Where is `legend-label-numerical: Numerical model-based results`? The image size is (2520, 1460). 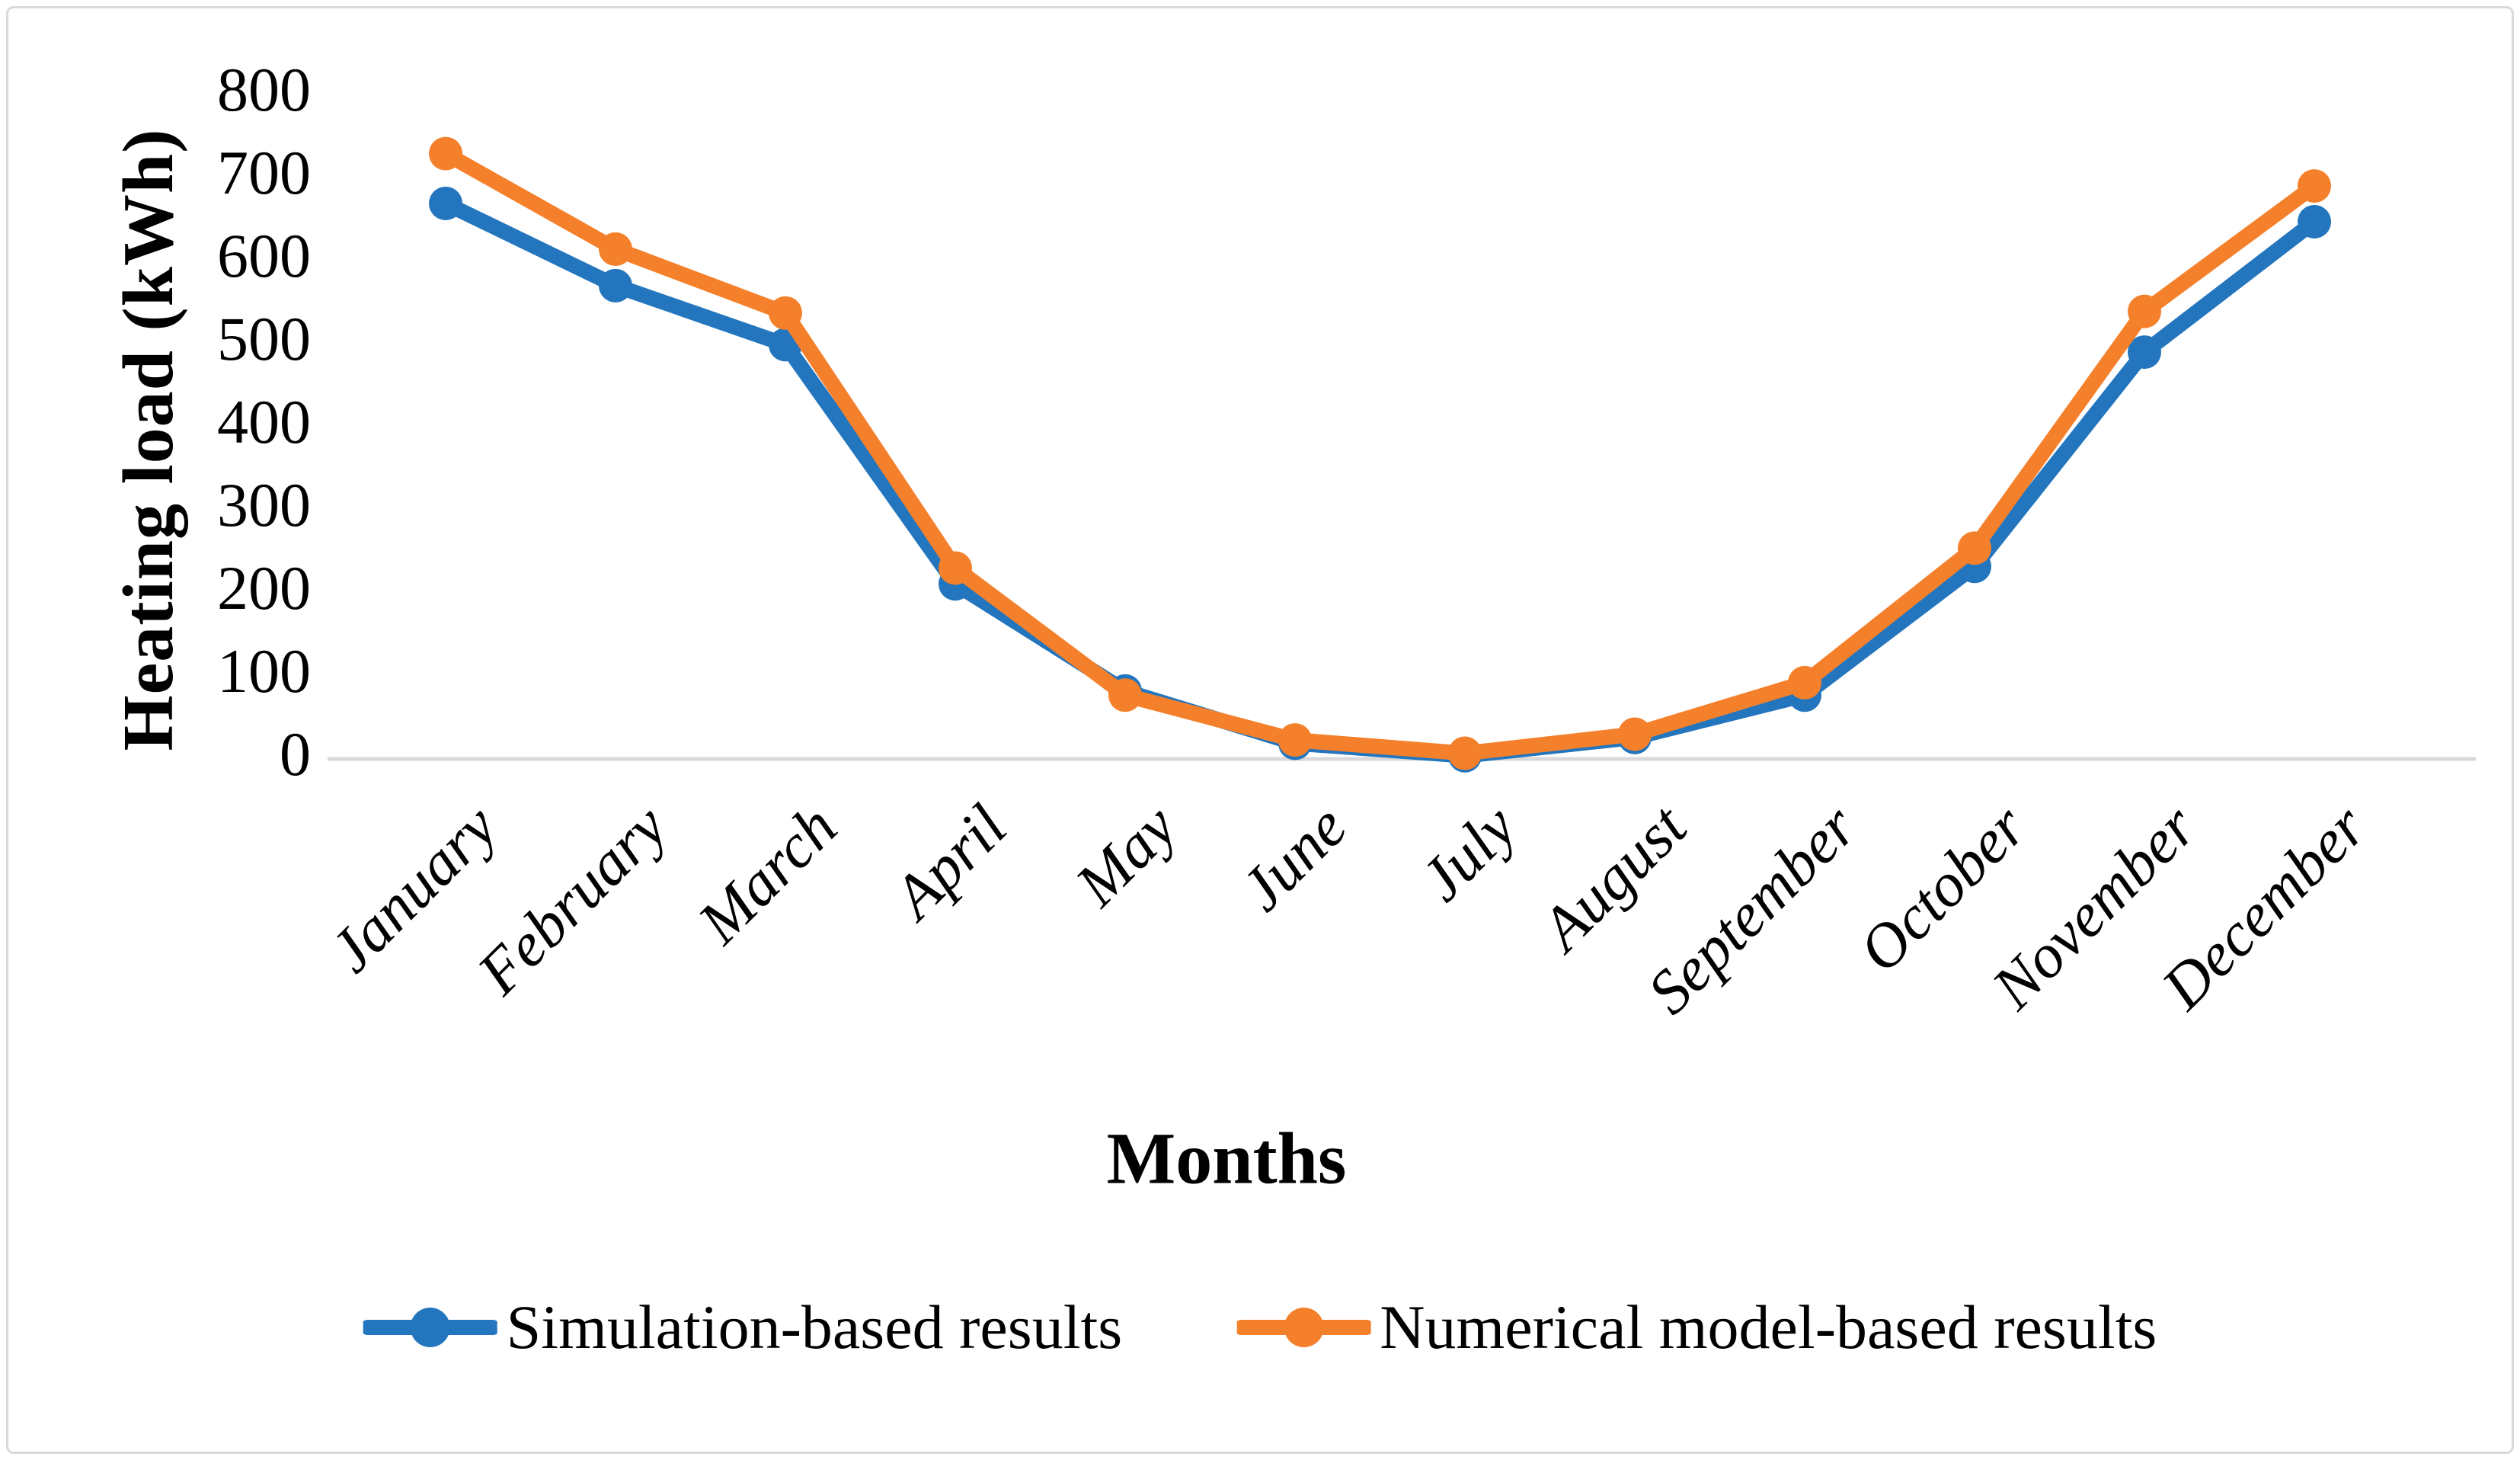
legend-label-numerical: Numerical model-based results is located at coordinates (1768, 1327).